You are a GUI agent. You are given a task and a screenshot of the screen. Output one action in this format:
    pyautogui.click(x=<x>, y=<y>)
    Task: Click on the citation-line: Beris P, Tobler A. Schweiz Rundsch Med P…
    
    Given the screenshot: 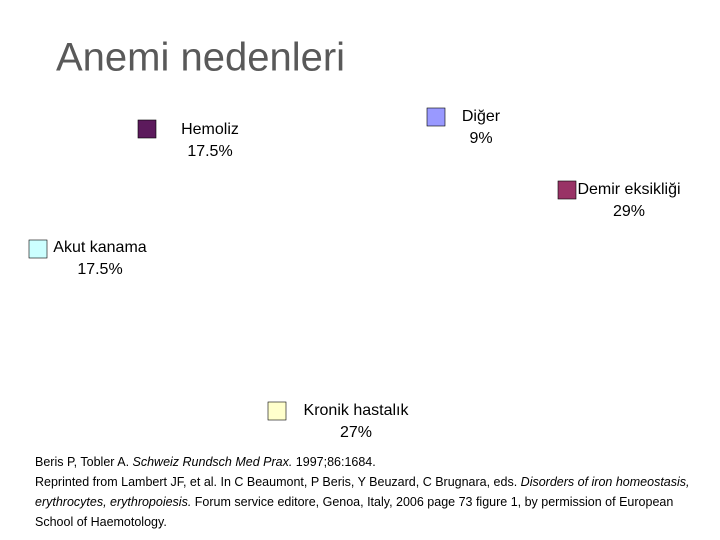 What is the action you would take?
    pyautogui.click(x=365, y=462)
    